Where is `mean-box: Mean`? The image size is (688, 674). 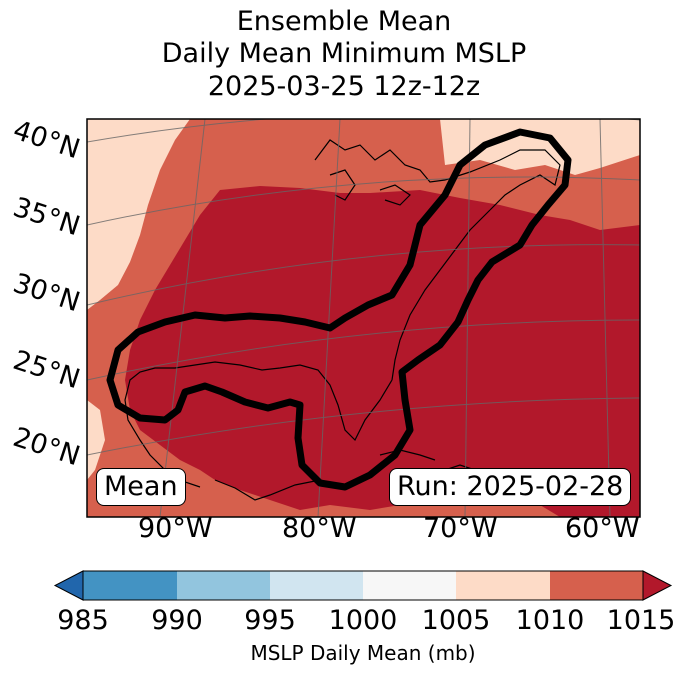 mean-box: Mean is located at coordinates (141, 487).